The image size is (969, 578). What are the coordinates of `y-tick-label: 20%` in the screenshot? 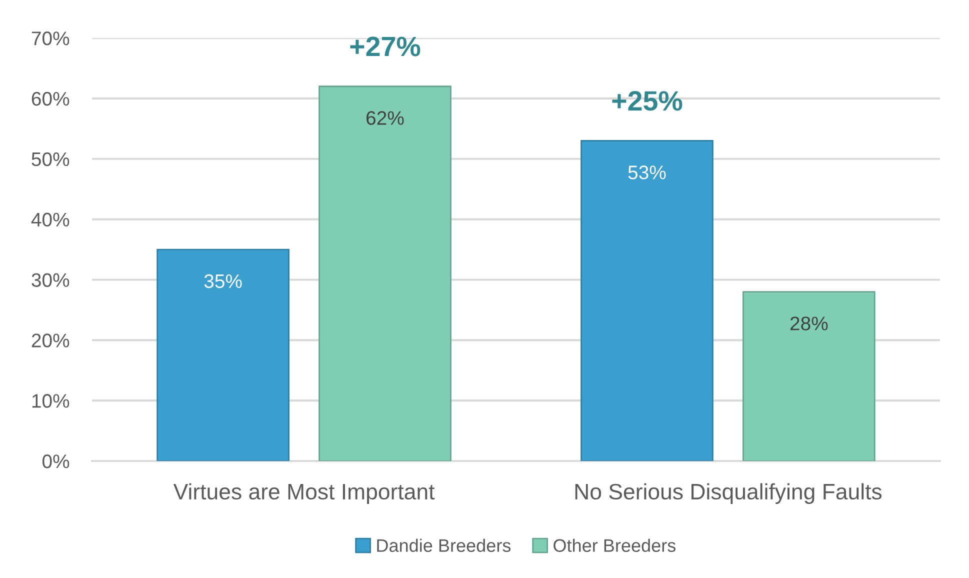 It's located at (51, 341).